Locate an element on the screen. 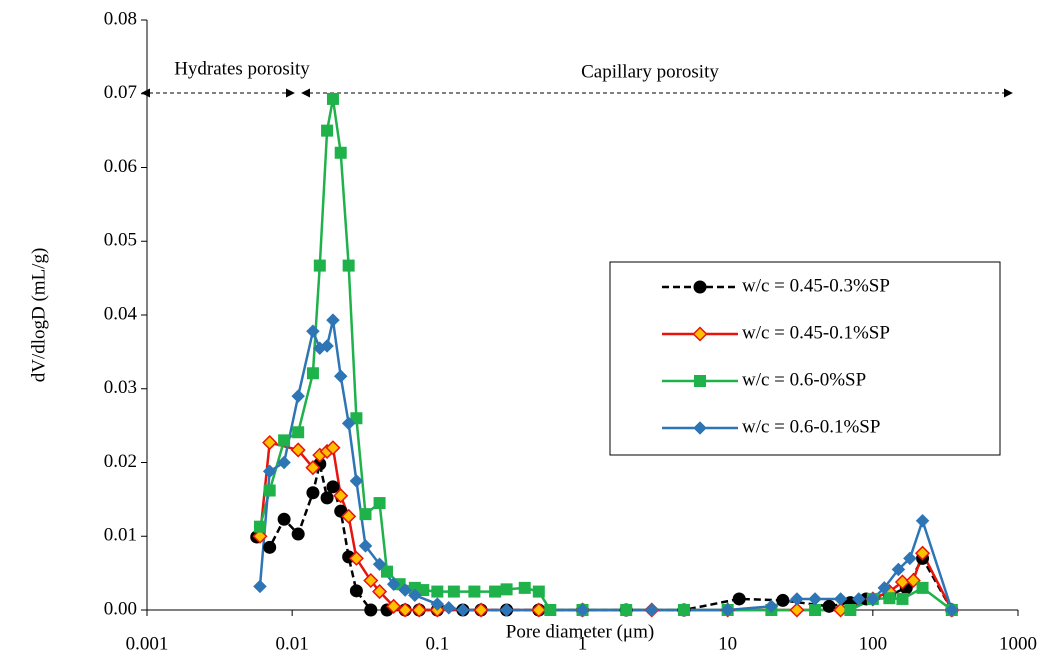 The image size is (1060, 670). legend-box is located at coordinates (805, 358).